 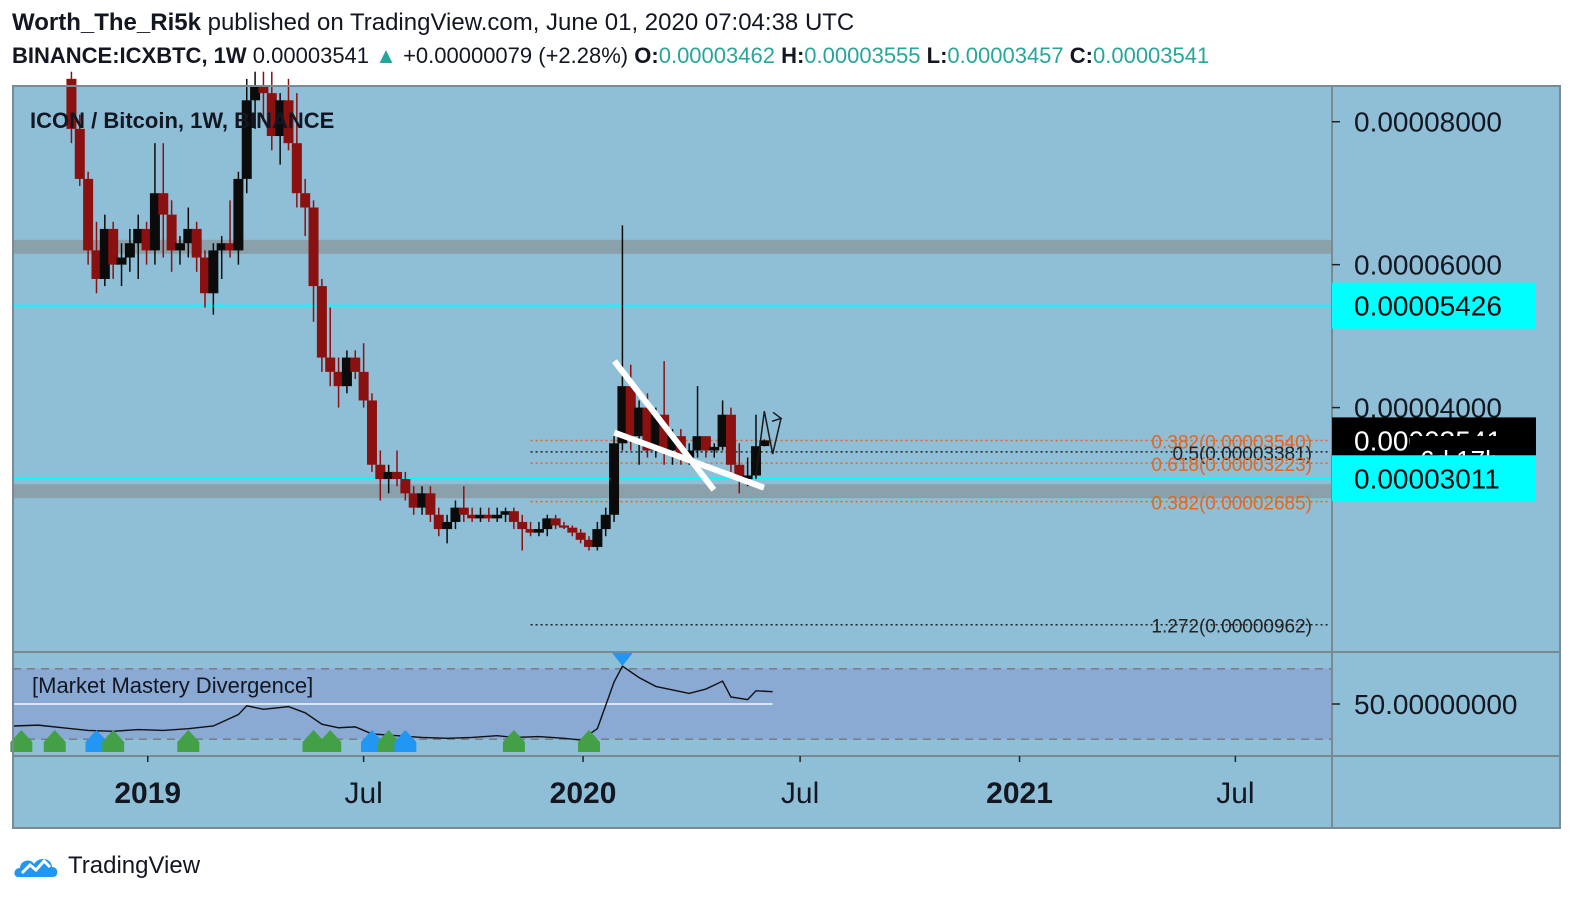 What do you see at coordinates (106, 22) in the screenshot?
I see `author-name: Worth_The_Ri5k` at bounding box center [106, 22].